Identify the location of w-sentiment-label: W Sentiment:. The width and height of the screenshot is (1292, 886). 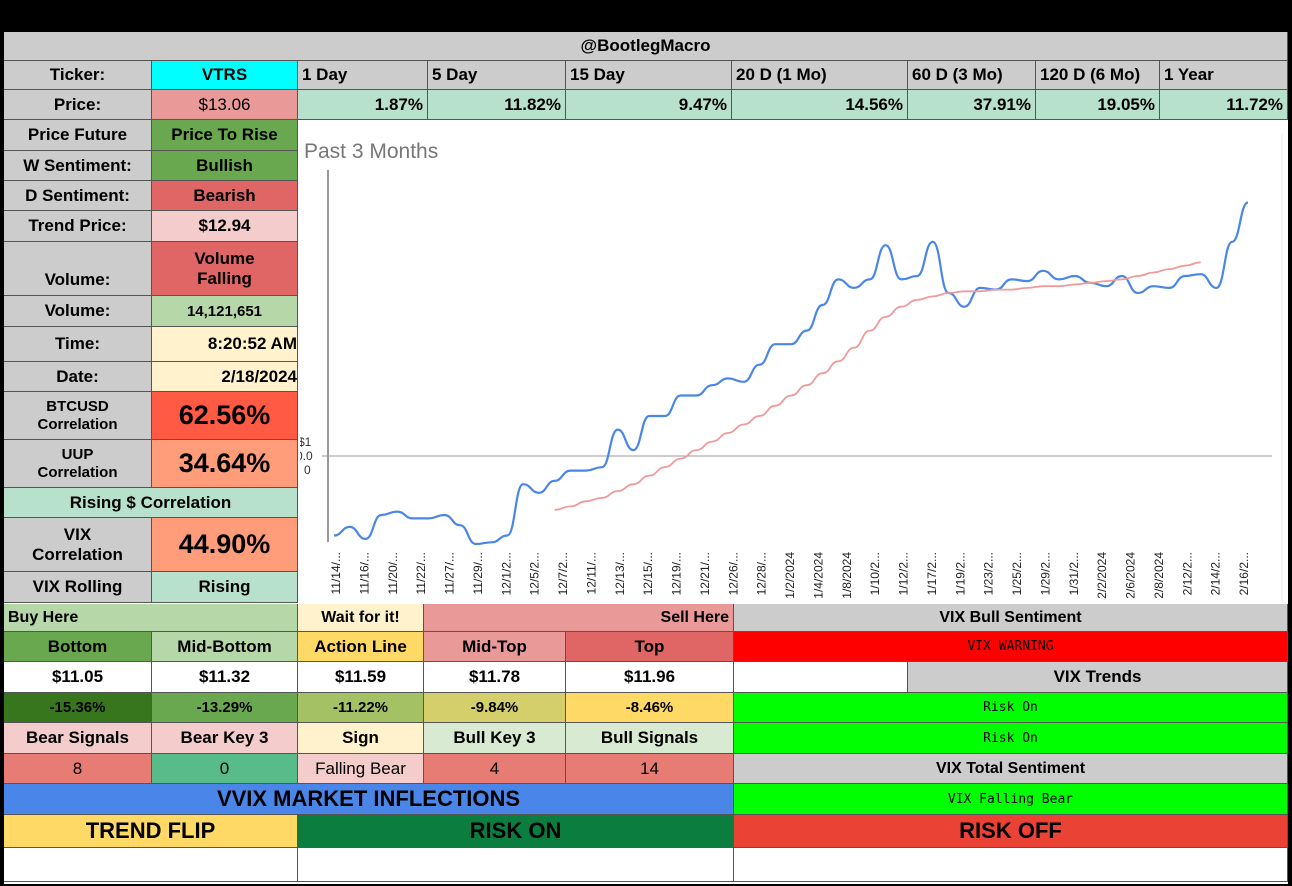
(78, 166).